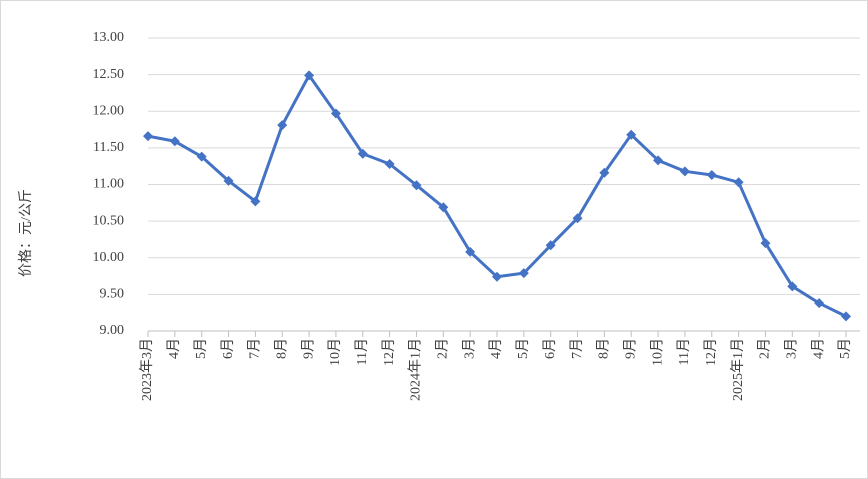 The image size is (868, 479). What do you see at coordinates (26, 233) in the screenshot?
I see `y-axis-label: 价格：元/公斤` at bounding box center [26, 233].